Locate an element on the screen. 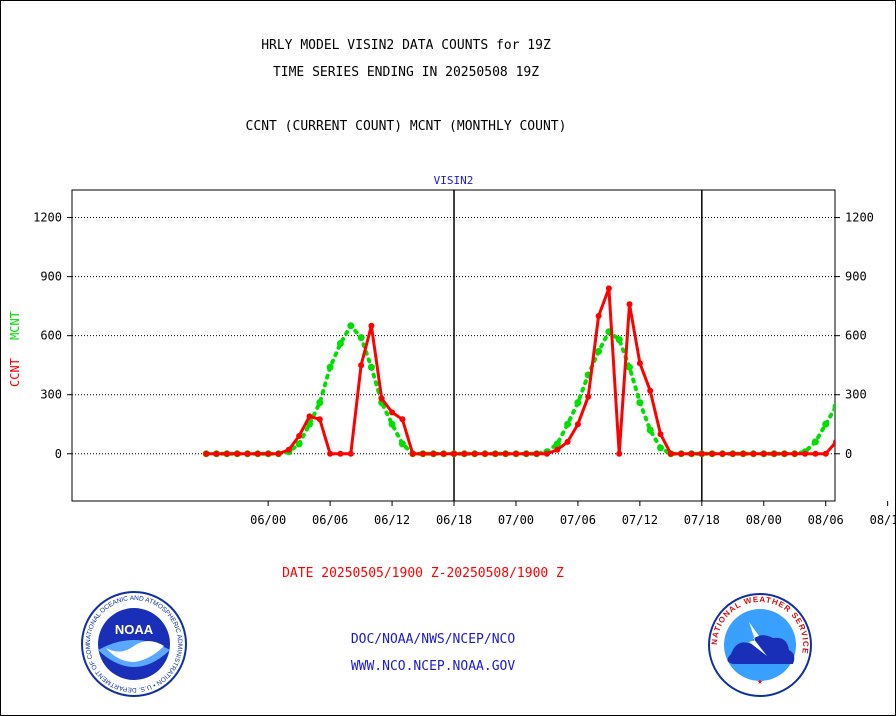  y-axis-label-ccnt: CCNT is located at coordinates (15, 372).